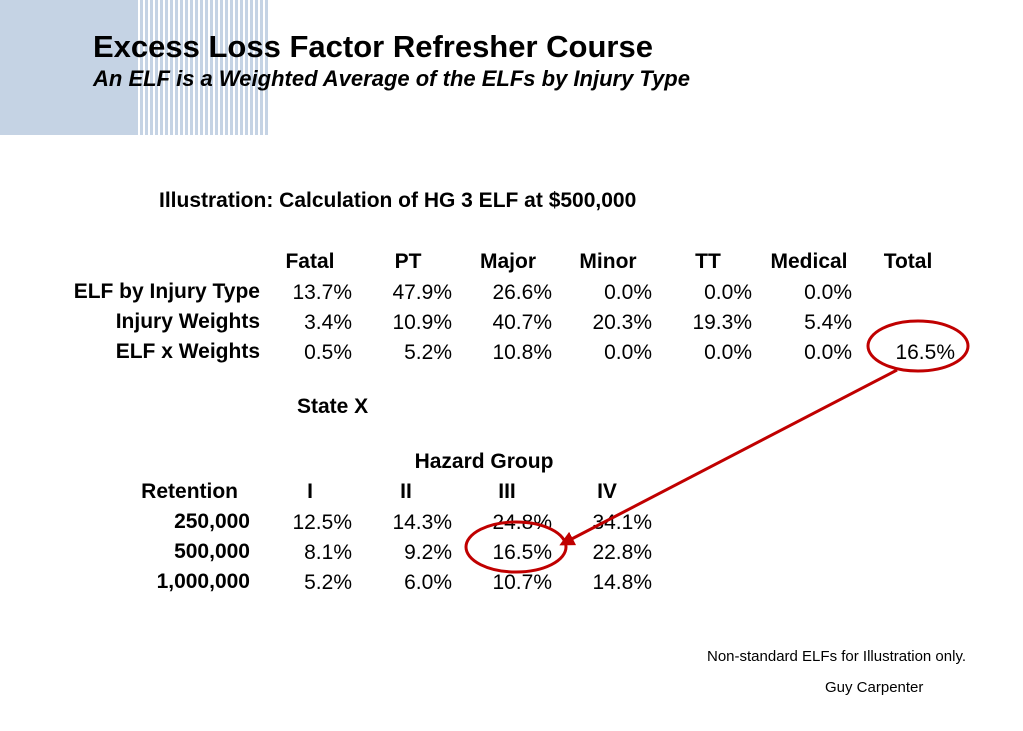  I want to click on column-header-major: Major, so click(507, 261).